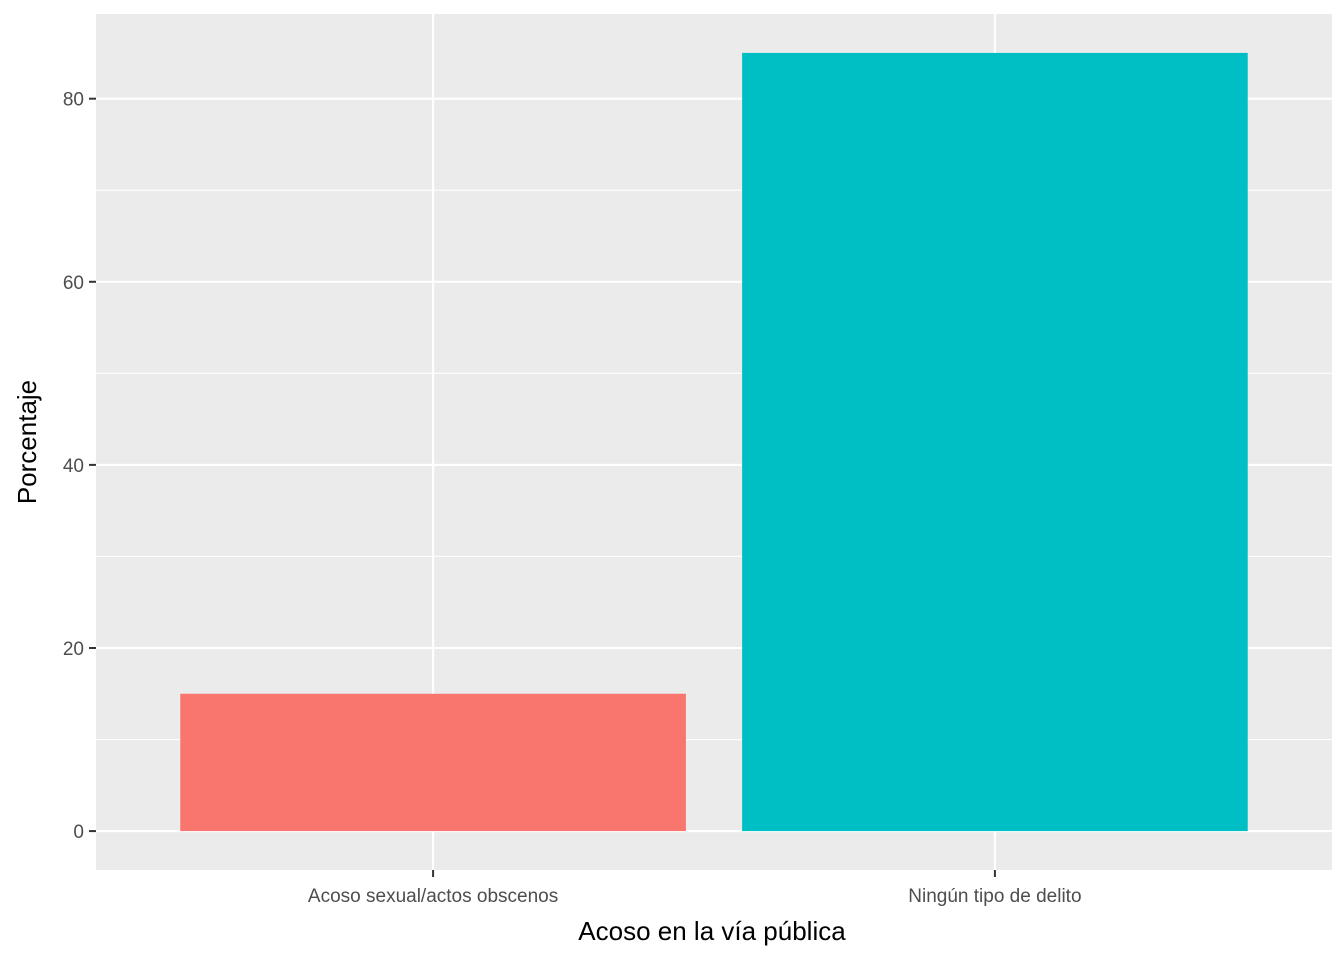  I want to click on y-tick-label: 60, so click(73, 283).